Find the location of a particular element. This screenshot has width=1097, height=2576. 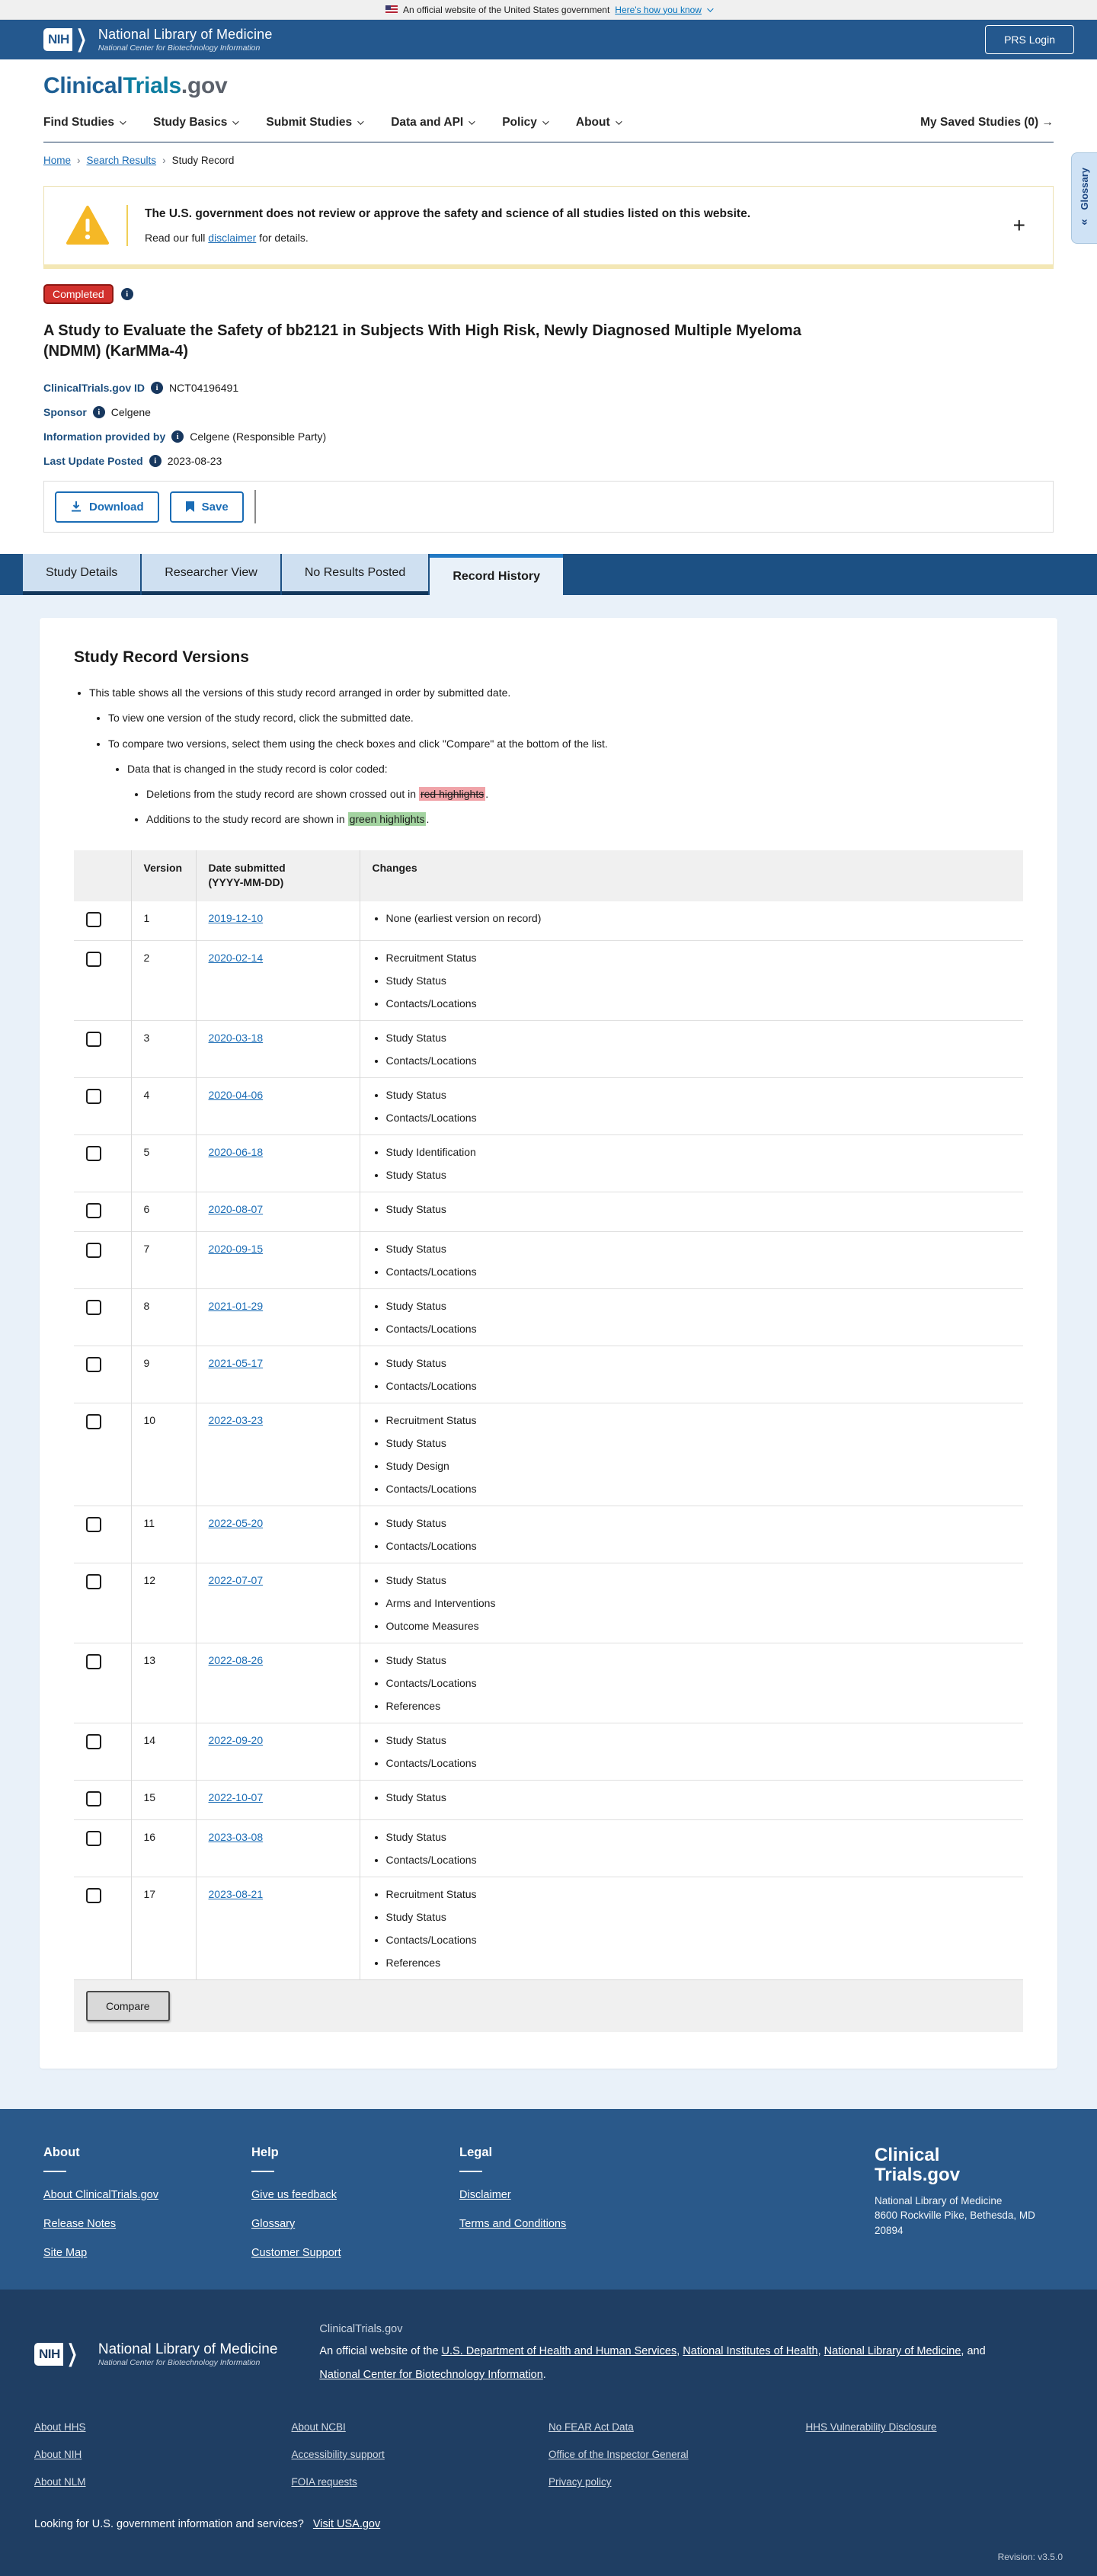

date-link: 2021-01-29 is located at coordinates (236, 1305).